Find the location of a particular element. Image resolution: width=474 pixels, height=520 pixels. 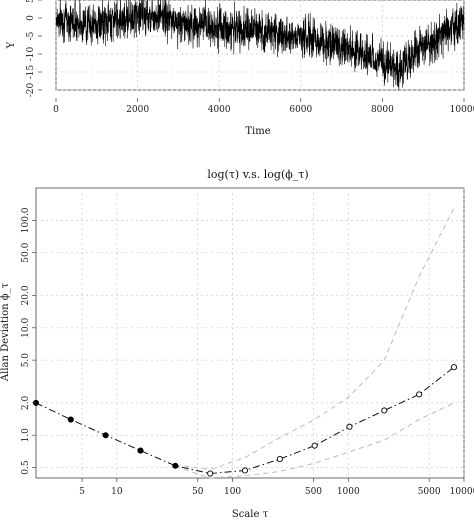

top-x-tick-label: 0 is located at coordinates (56, 110).